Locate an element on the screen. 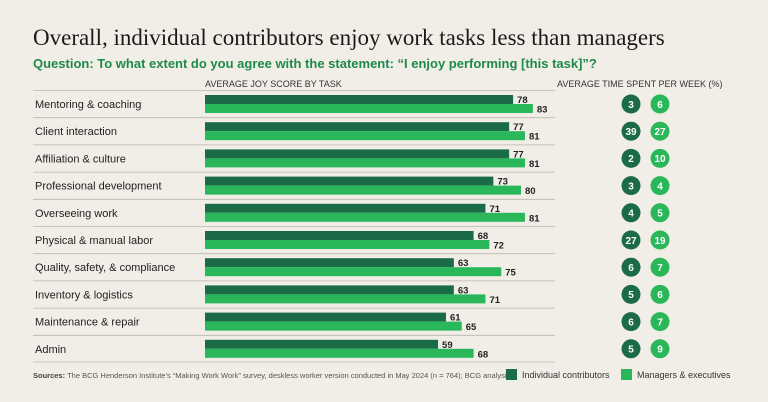  data-label-mgr: 83 is located at coordinates (542, 110).